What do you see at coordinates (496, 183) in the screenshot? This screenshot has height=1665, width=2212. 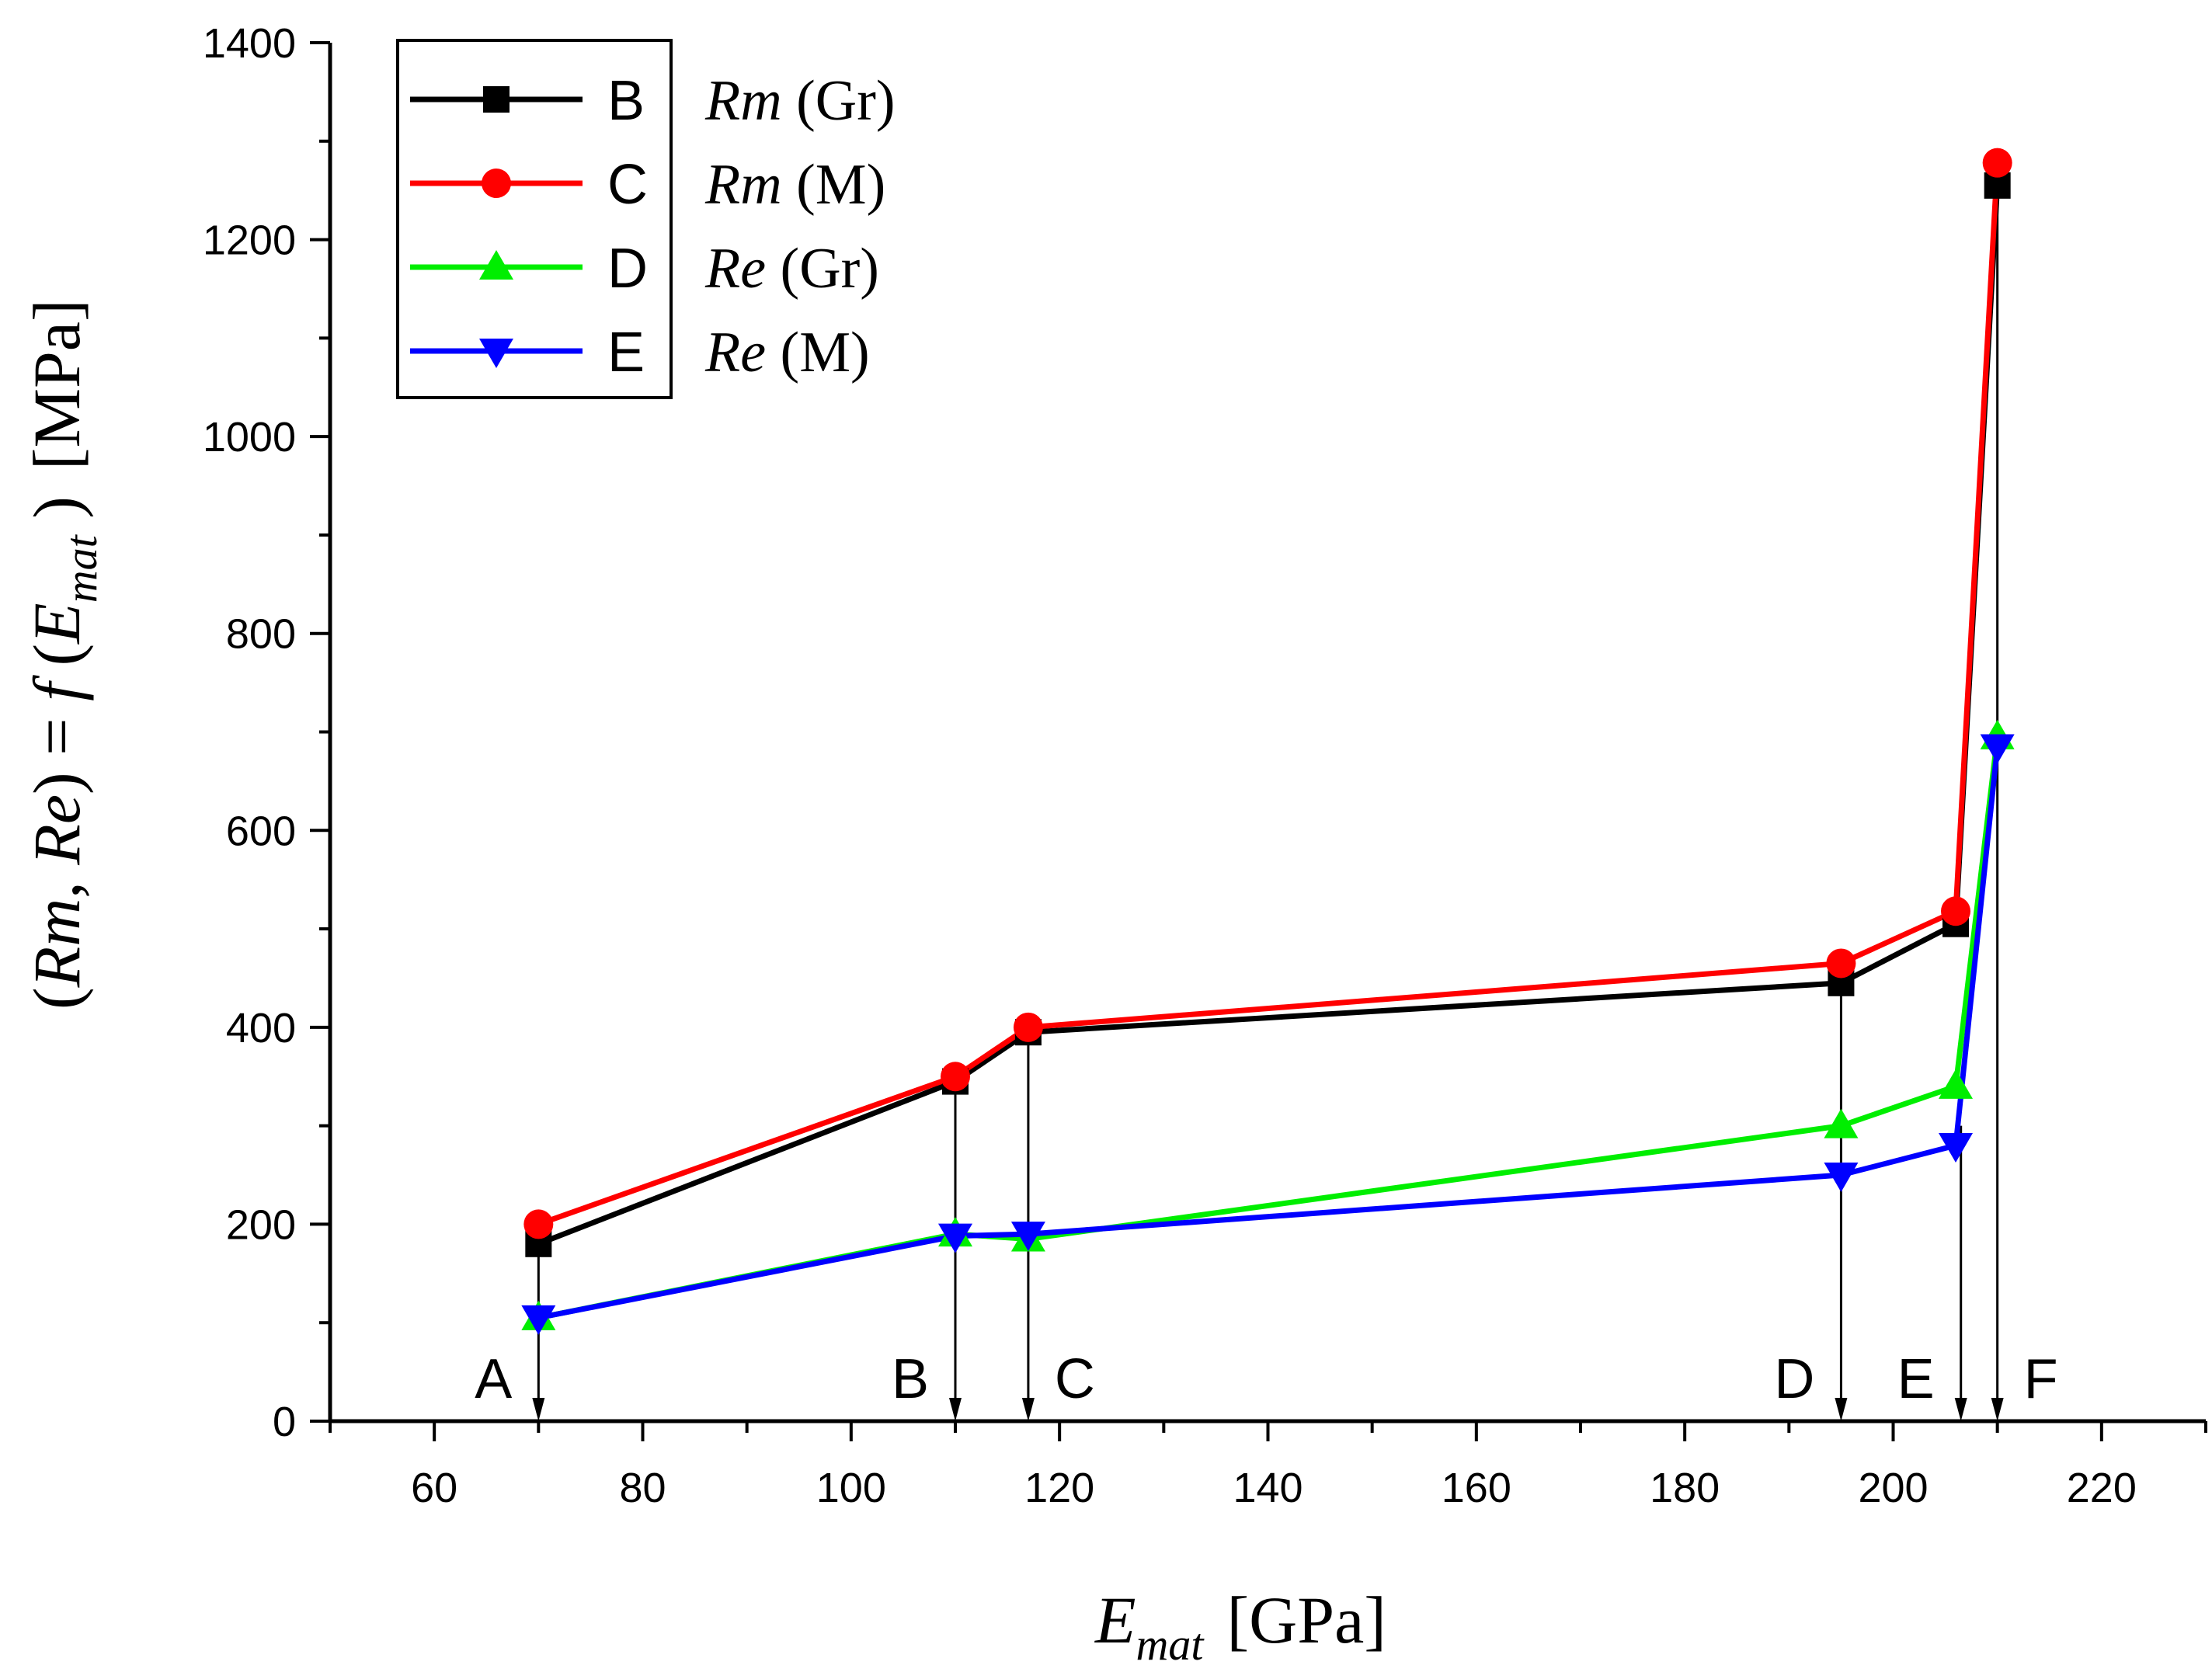 I see `legend-marker-C` at bounding box center [496, 183].